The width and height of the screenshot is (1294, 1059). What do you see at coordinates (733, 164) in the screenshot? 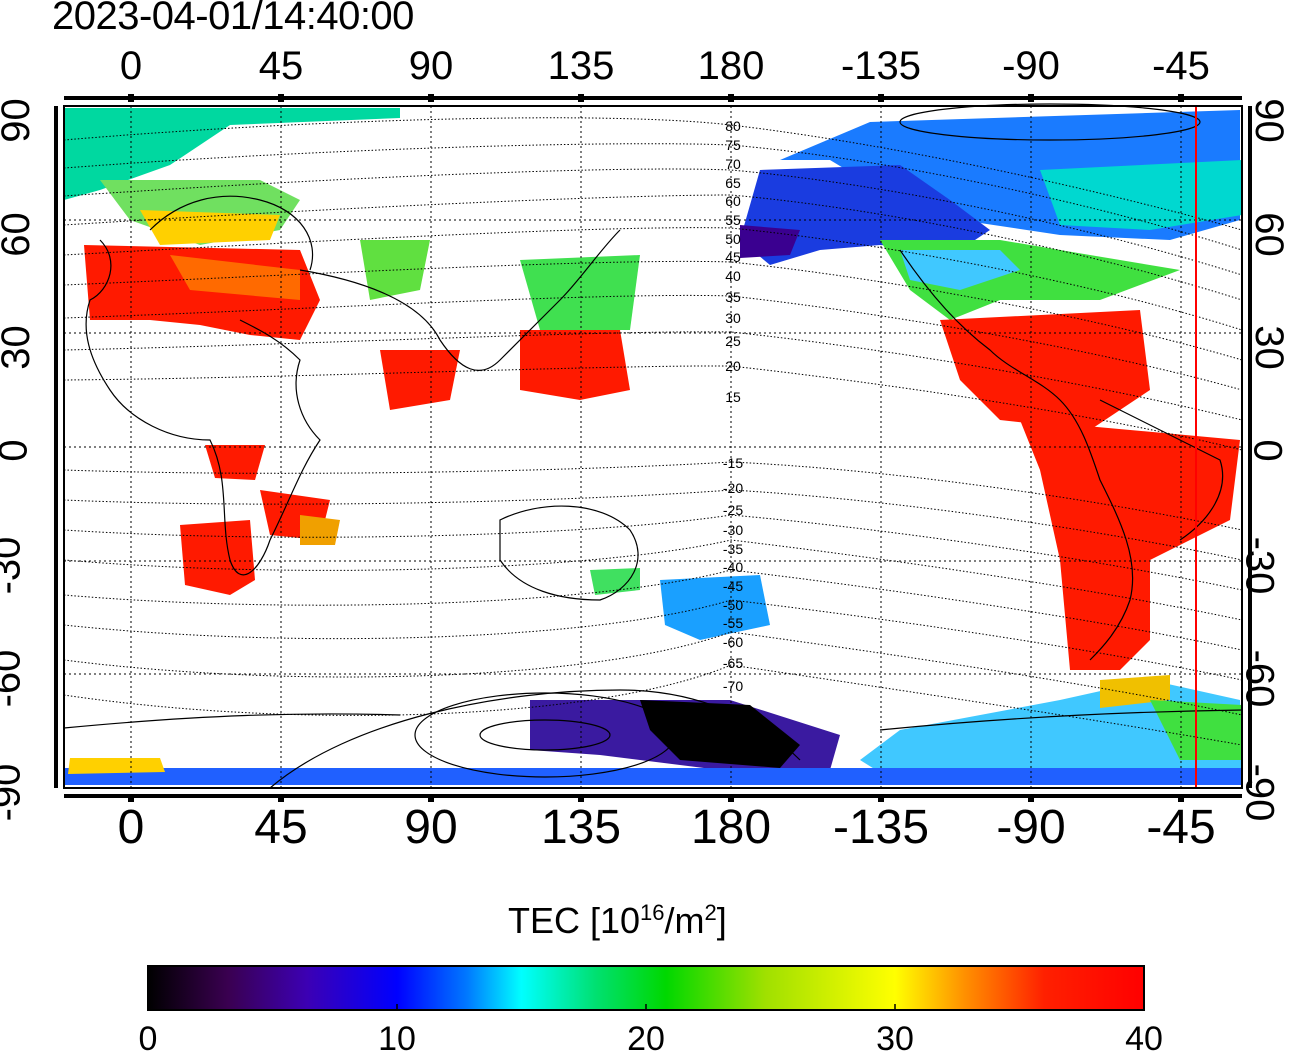
I see `contour-label: 70` at bounding box center [733, 164].